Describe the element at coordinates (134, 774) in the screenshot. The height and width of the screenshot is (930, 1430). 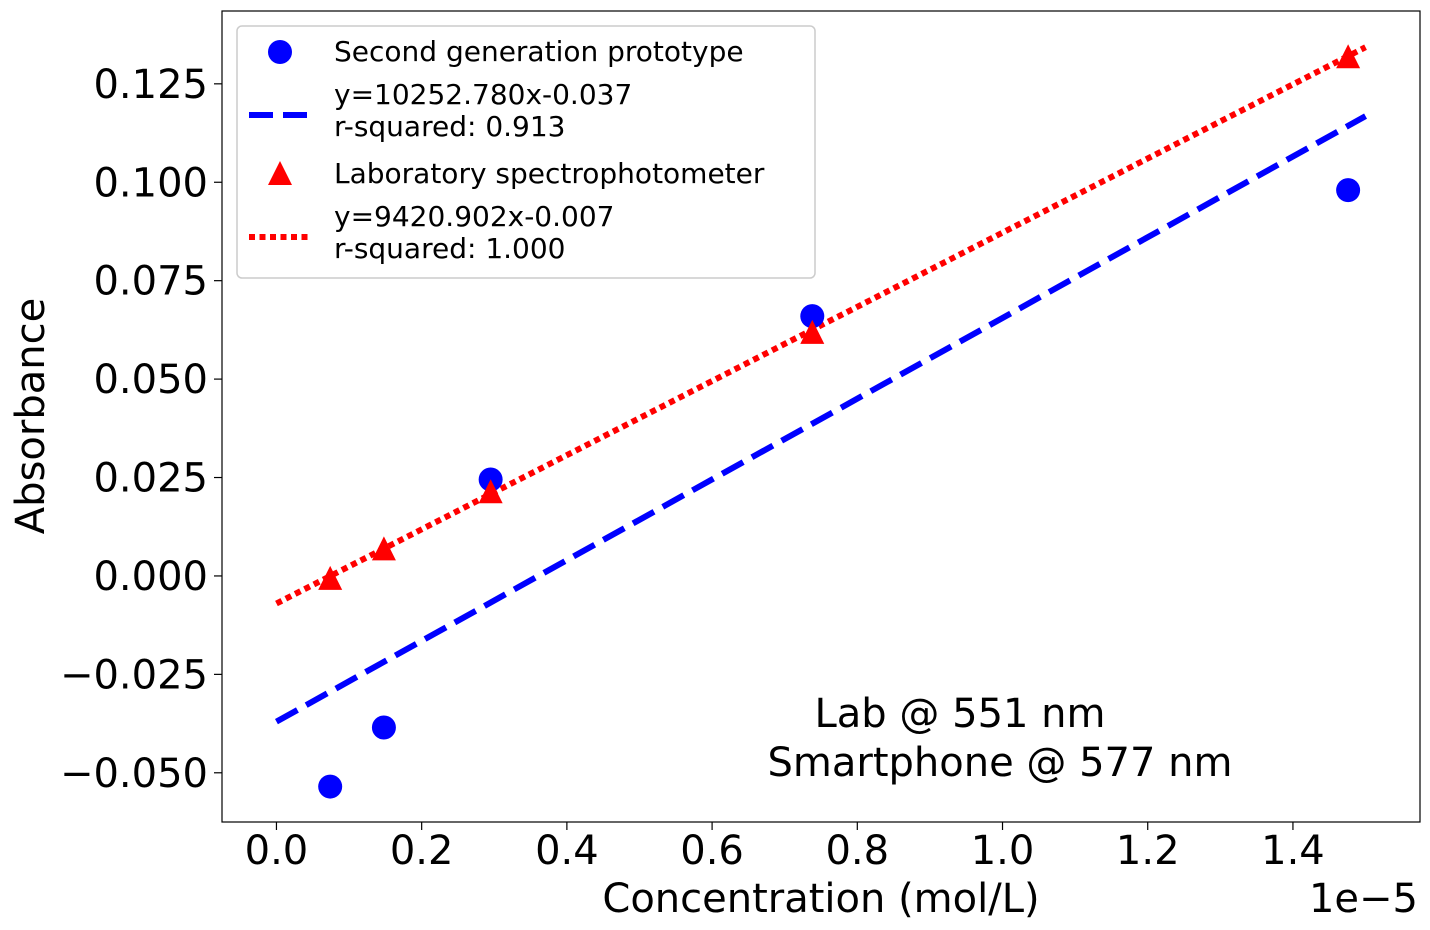
I see `y-tick-label: −0.050` at that location.